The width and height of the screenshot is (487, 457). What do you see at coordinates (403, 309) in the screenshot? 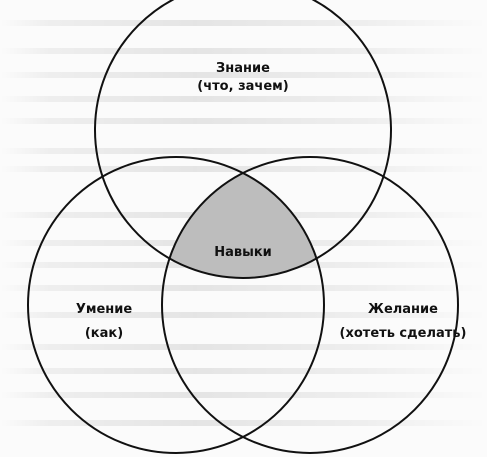
I see `desire-name: Желание` at bounding box center [403, 309].